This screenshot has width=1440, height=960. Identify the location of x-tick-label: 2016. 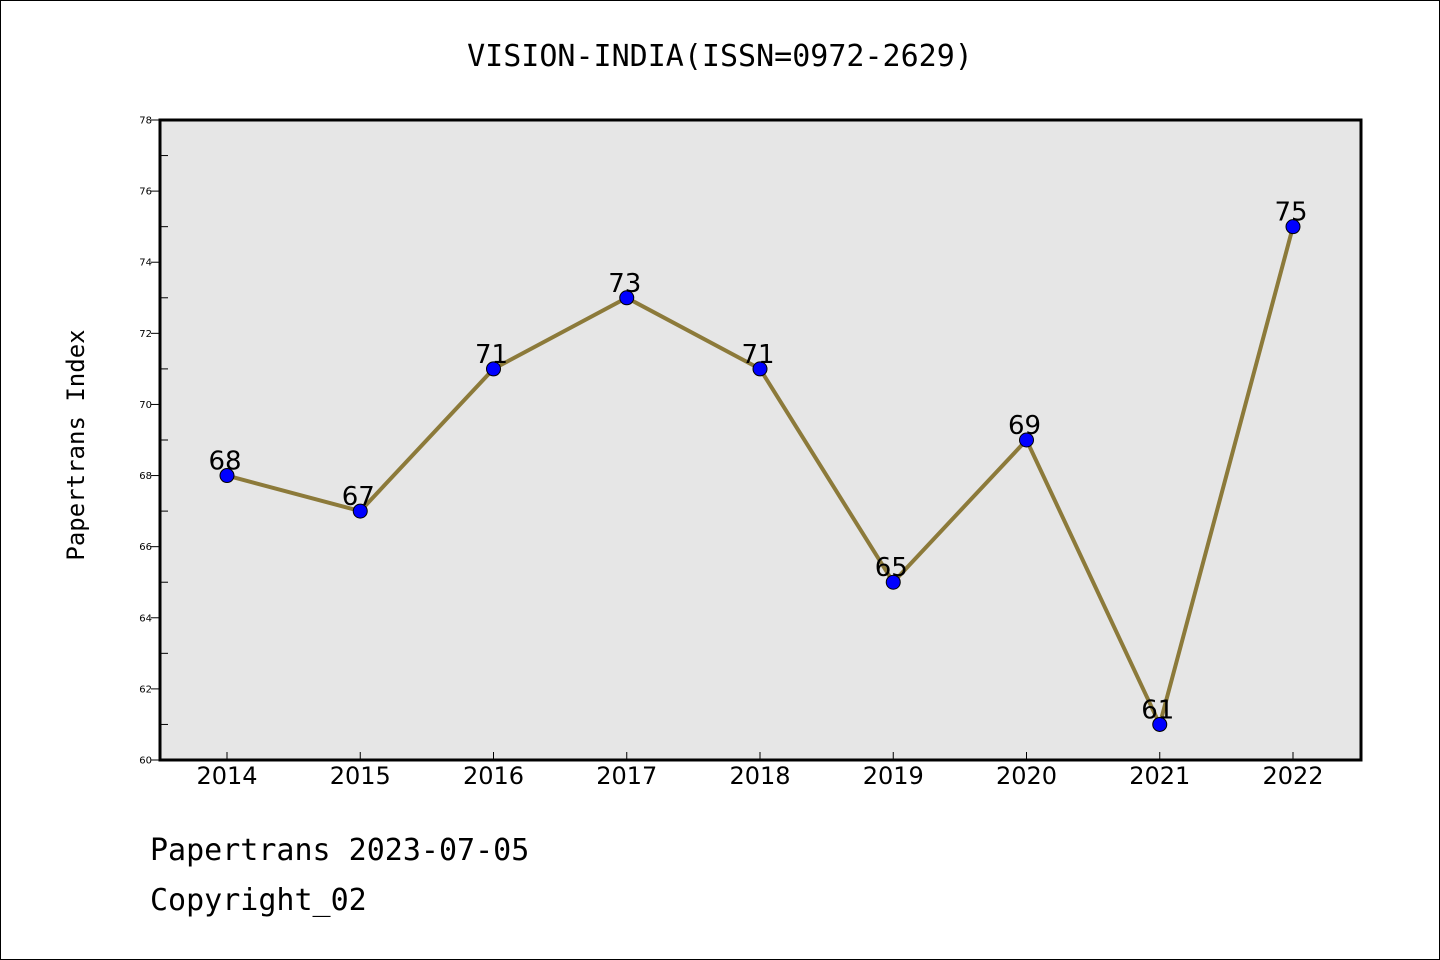
(493, 776).